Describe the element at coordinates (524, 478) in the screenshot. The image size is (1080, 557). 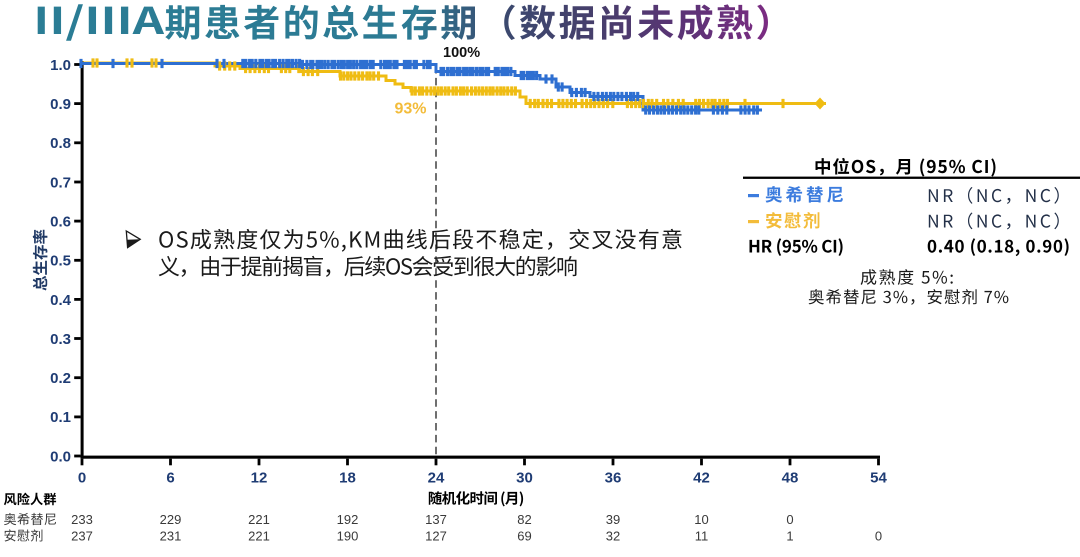
I see `svg-text: 30` at that location.